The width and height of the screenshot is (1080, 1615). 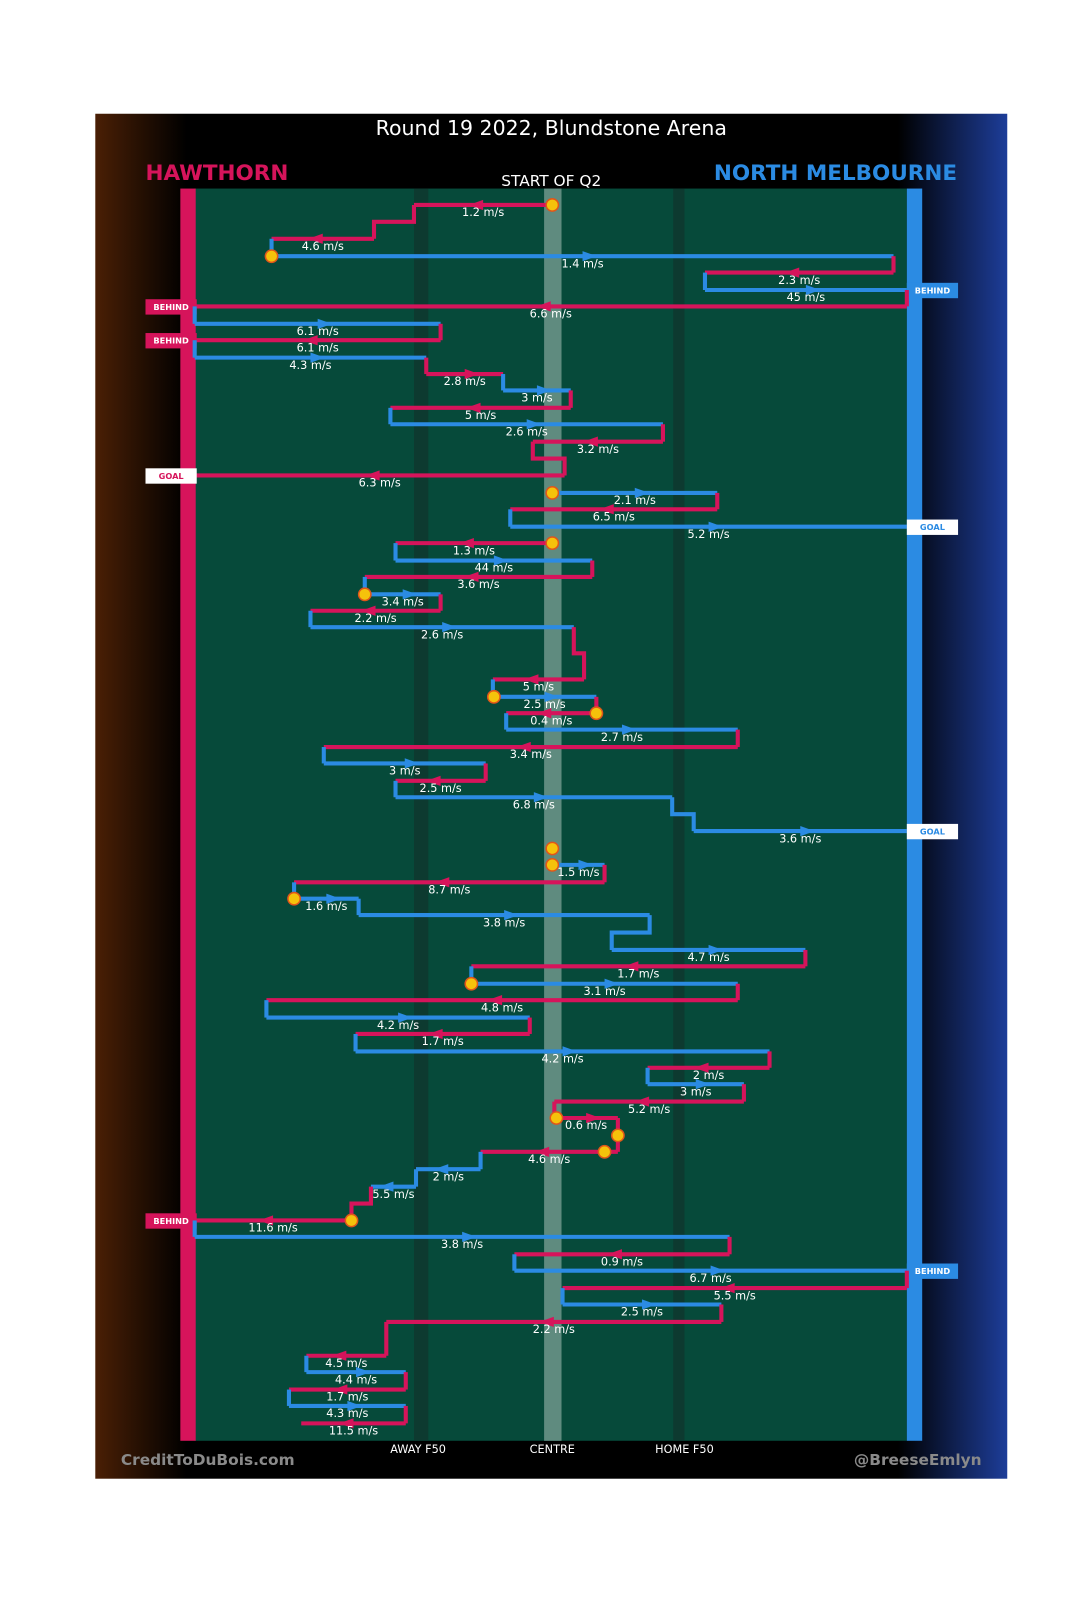 I want to click on speed-label: 2.7 m/s, so click(x=622, y=737).